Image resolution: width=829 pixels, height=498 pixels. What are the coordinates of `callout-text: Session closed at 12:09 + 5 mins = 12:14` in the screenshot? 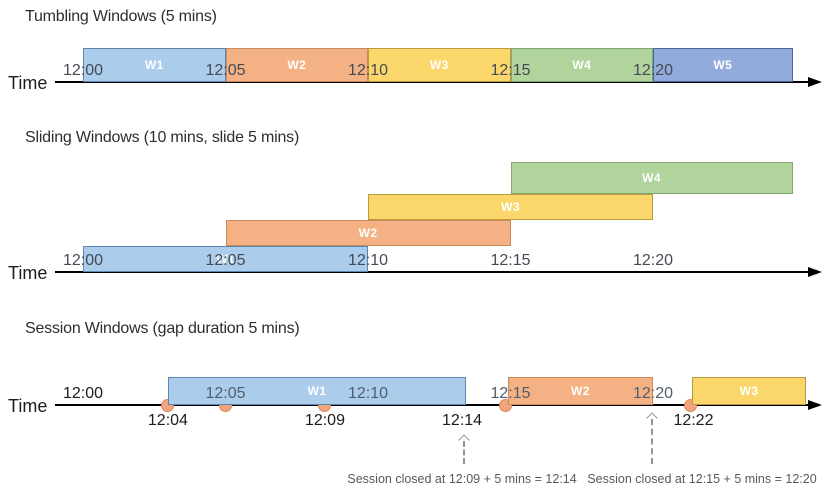 It's located at (462, 479).